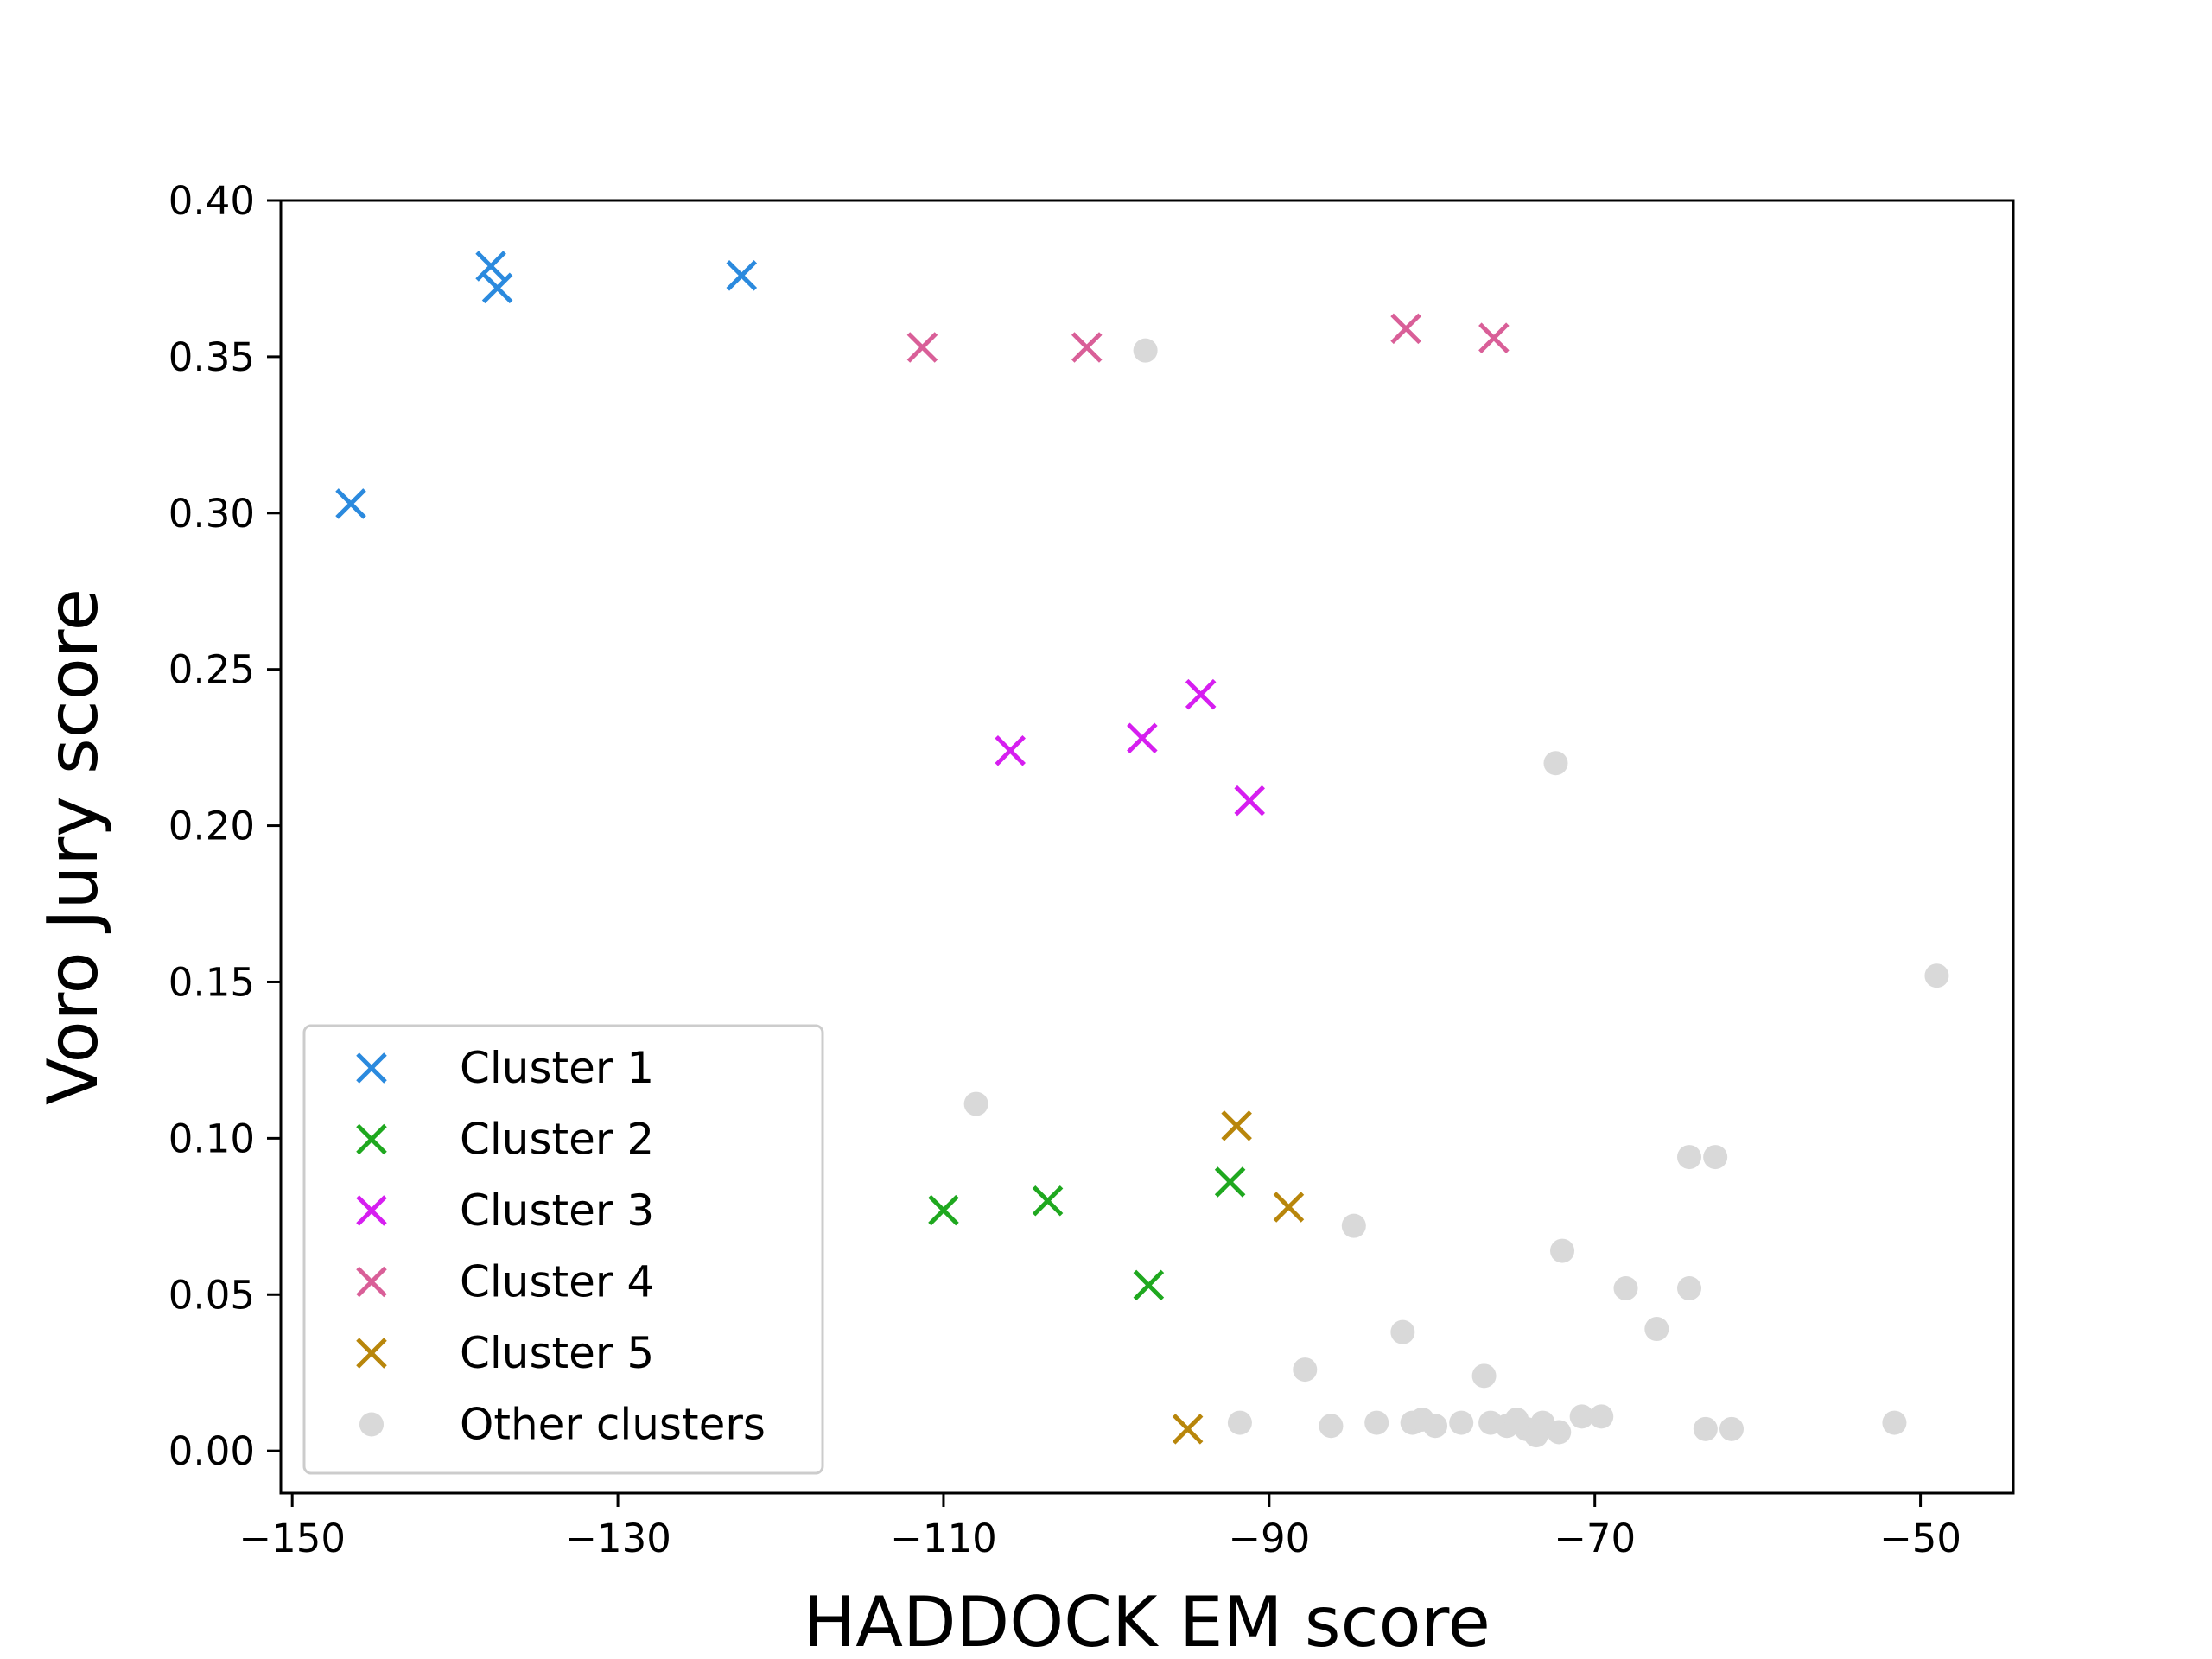  Describe the element at coordinates (1147, 1620) in the screenshot. I see `x-axis-title: HADDOCK EM score` at that location.